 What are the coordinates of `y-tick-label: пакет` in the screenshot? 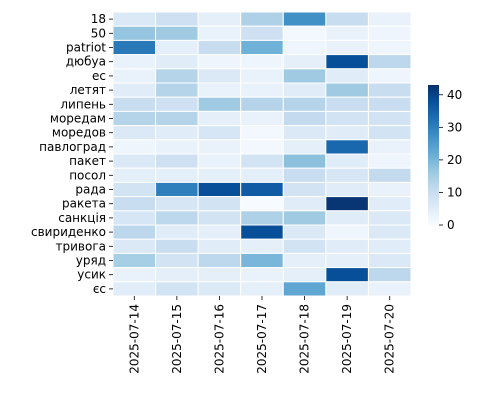 It's located at (87, 161).